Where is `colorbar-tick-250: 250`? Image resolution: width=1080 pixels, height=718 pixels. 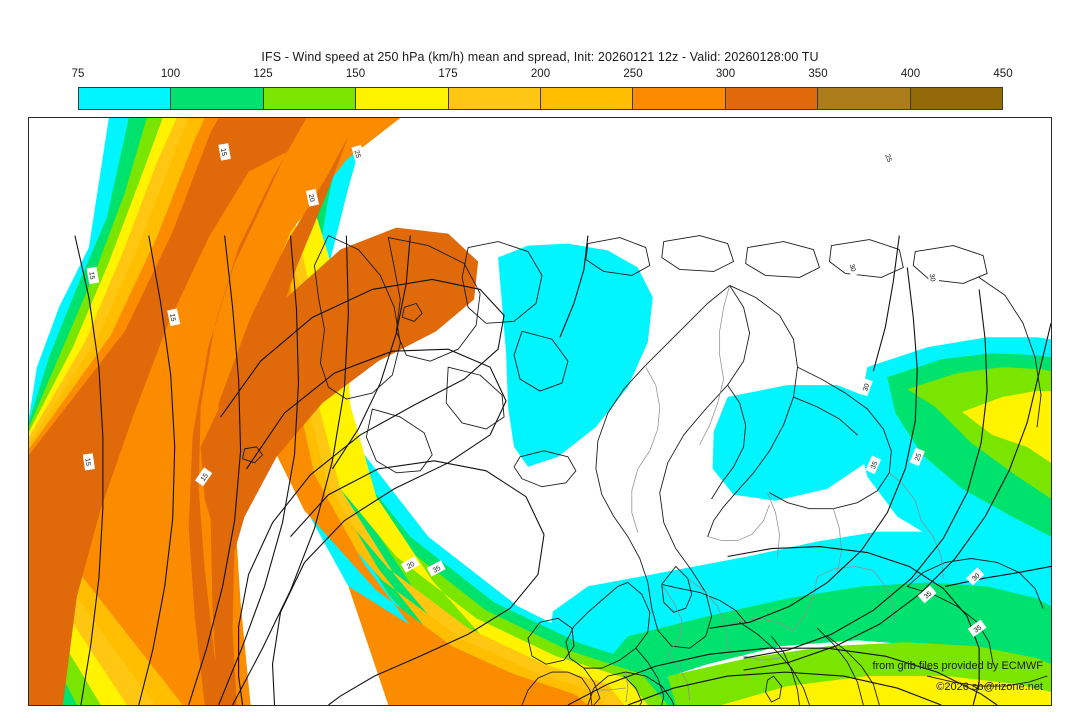
colorbar-tick-250: 250 is located at coordinates (633, 74).